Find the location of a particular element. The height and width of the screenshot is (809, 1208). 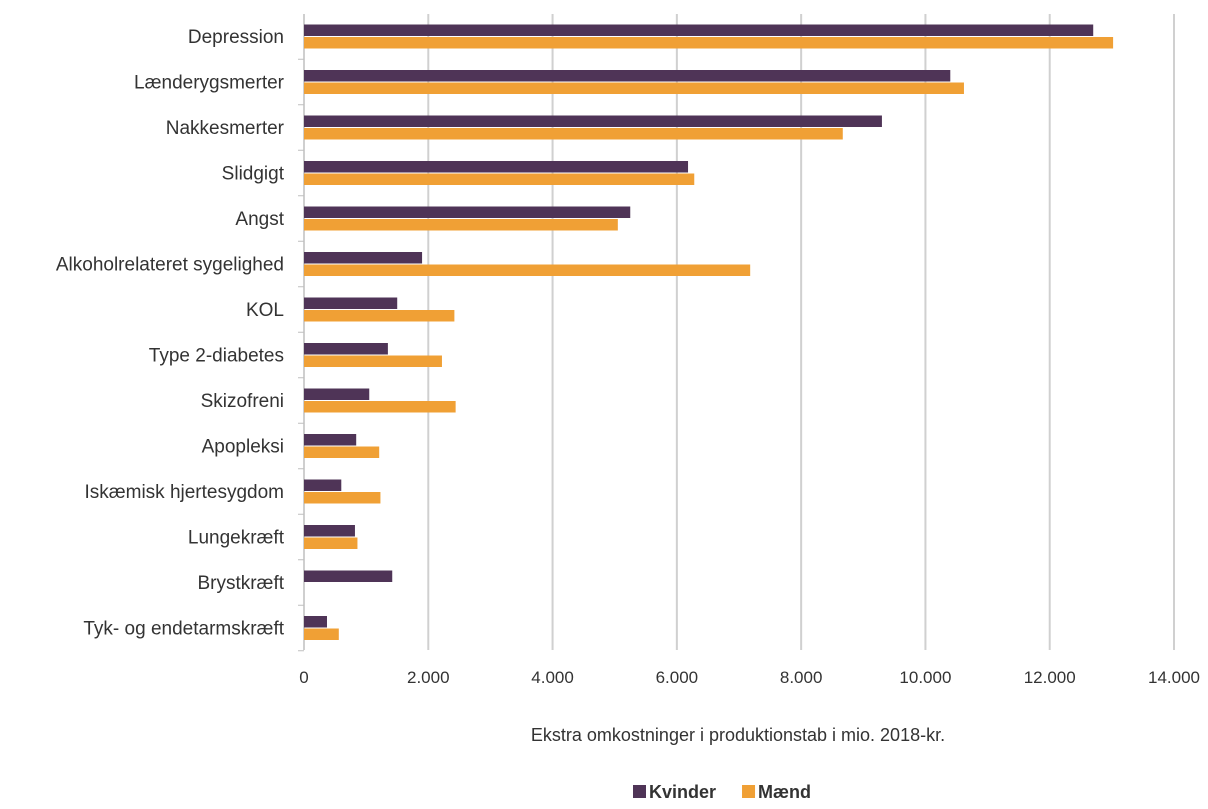

legend-label: Mænd is located at coordinates (784, 792).